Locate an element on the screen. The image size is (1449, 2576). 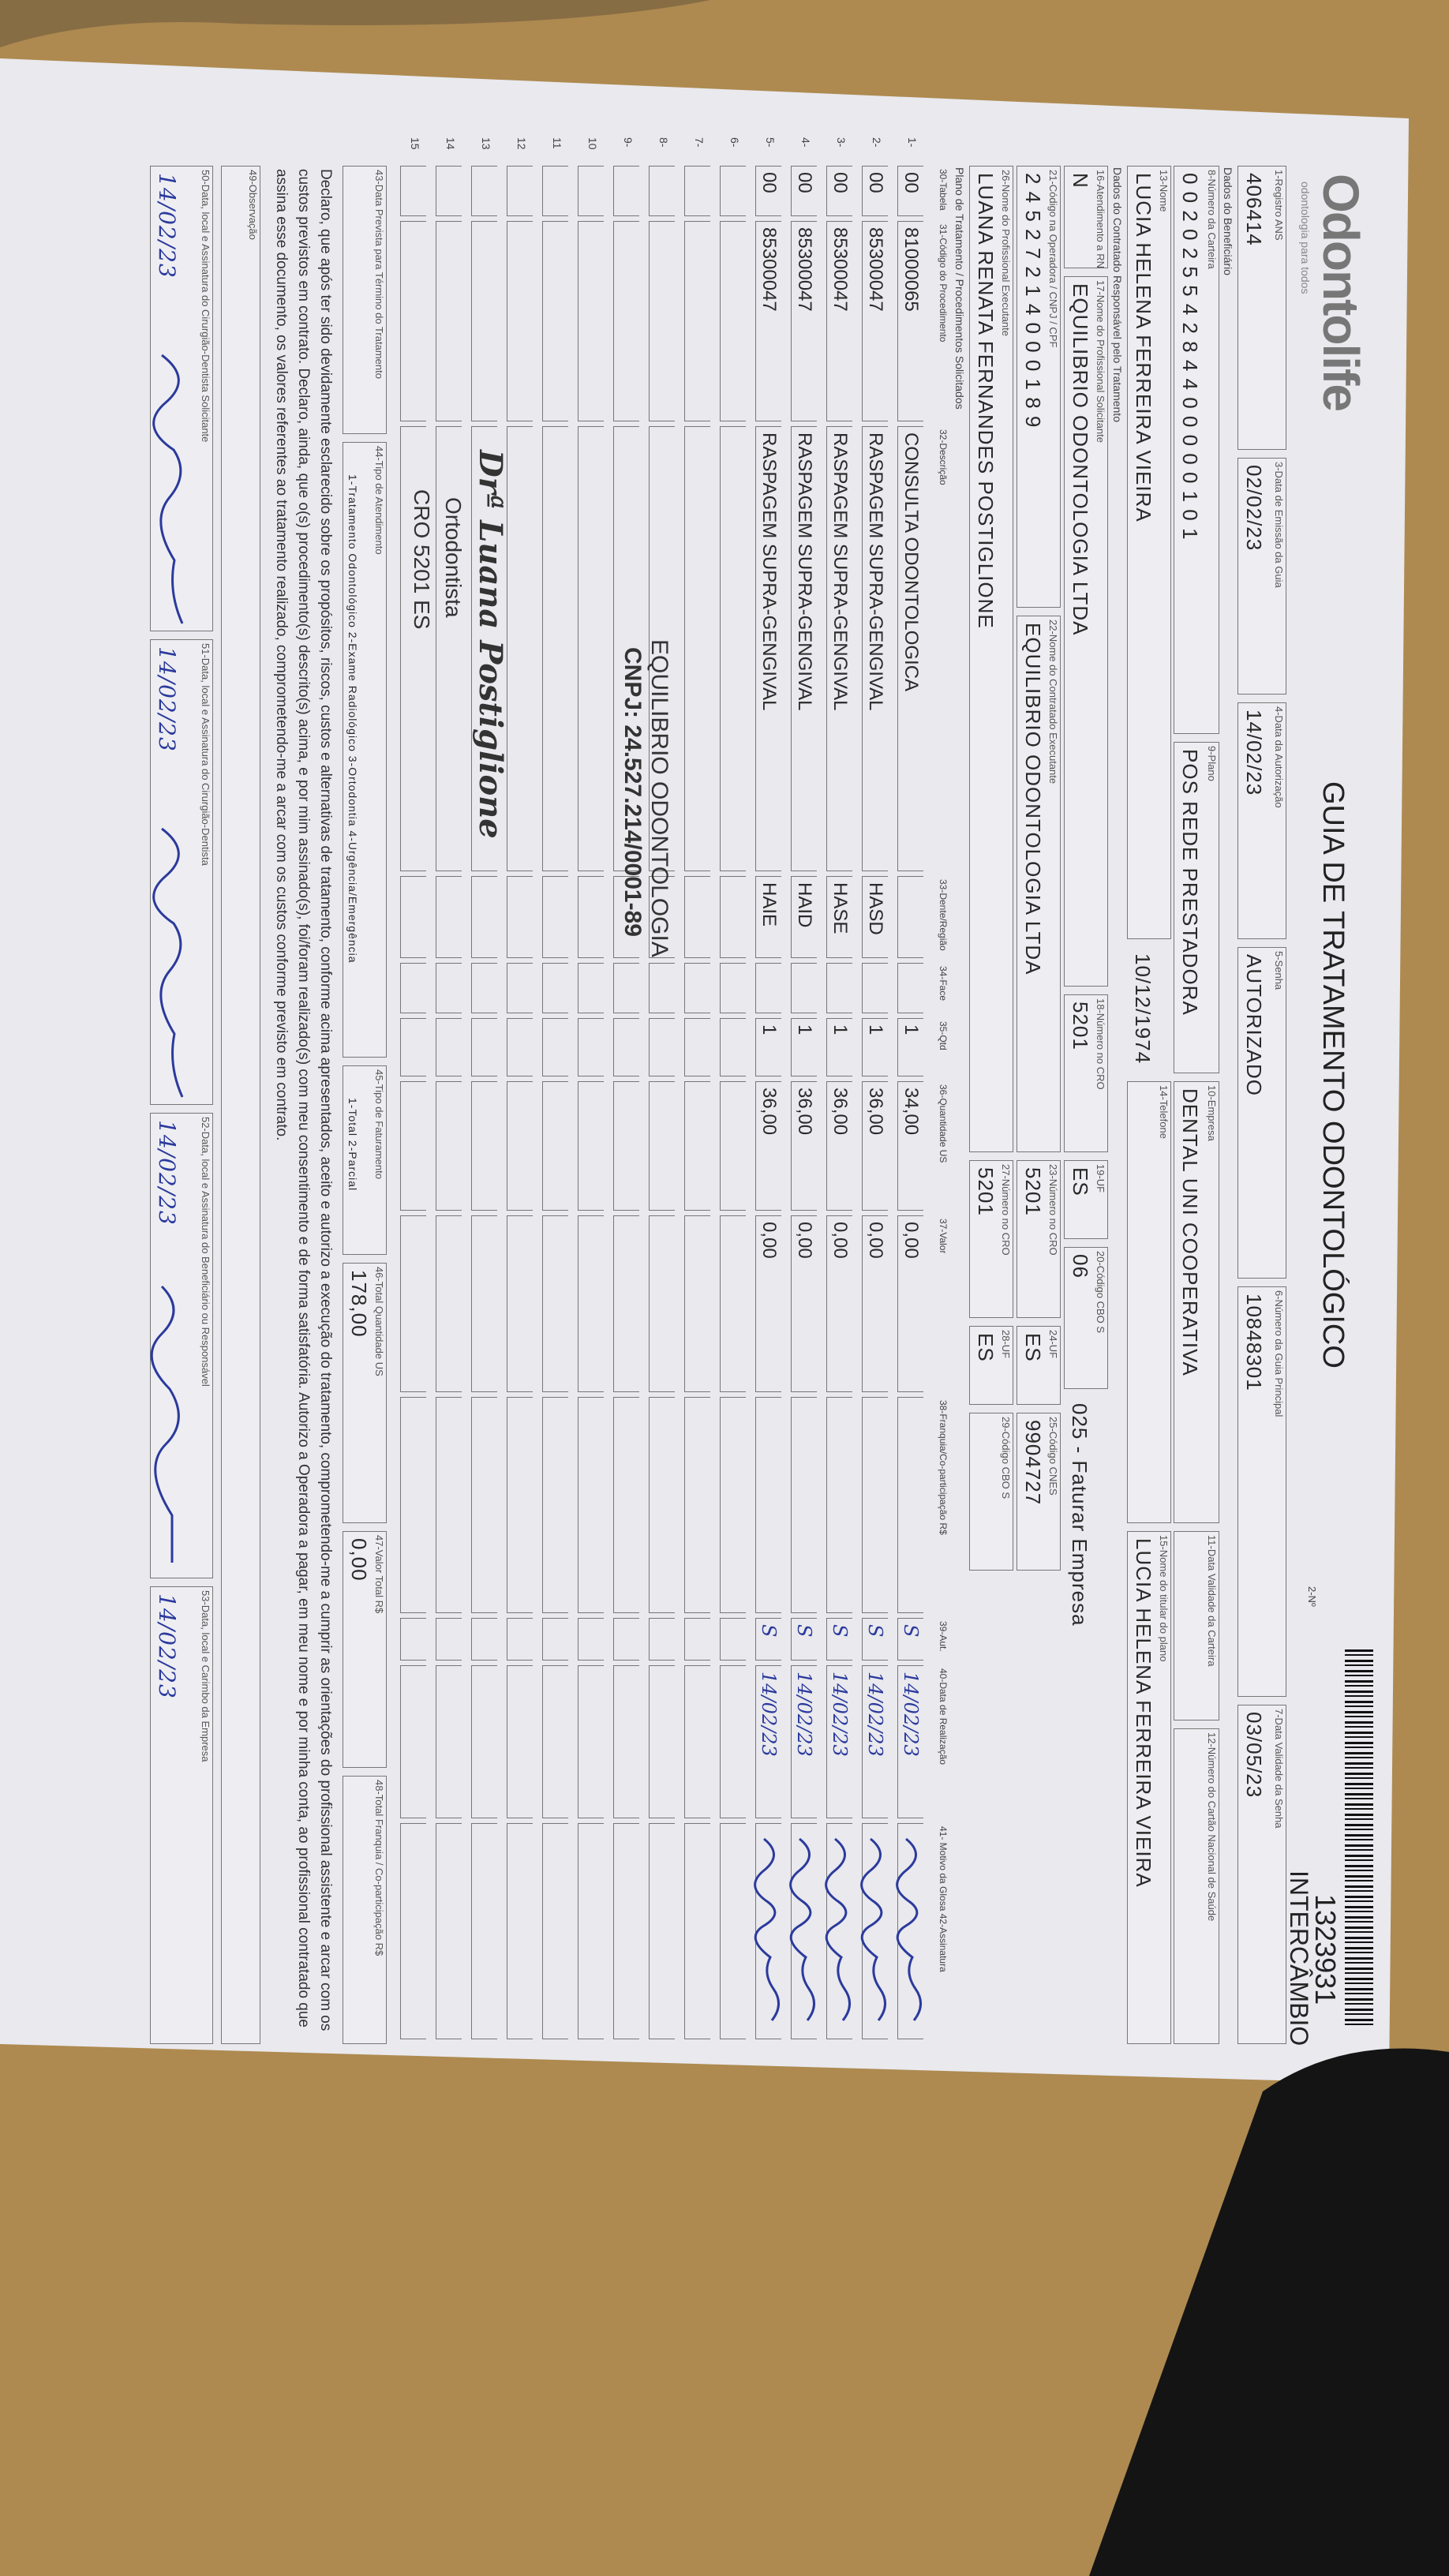
row-number: 9- is located at coordinates (628, 142).